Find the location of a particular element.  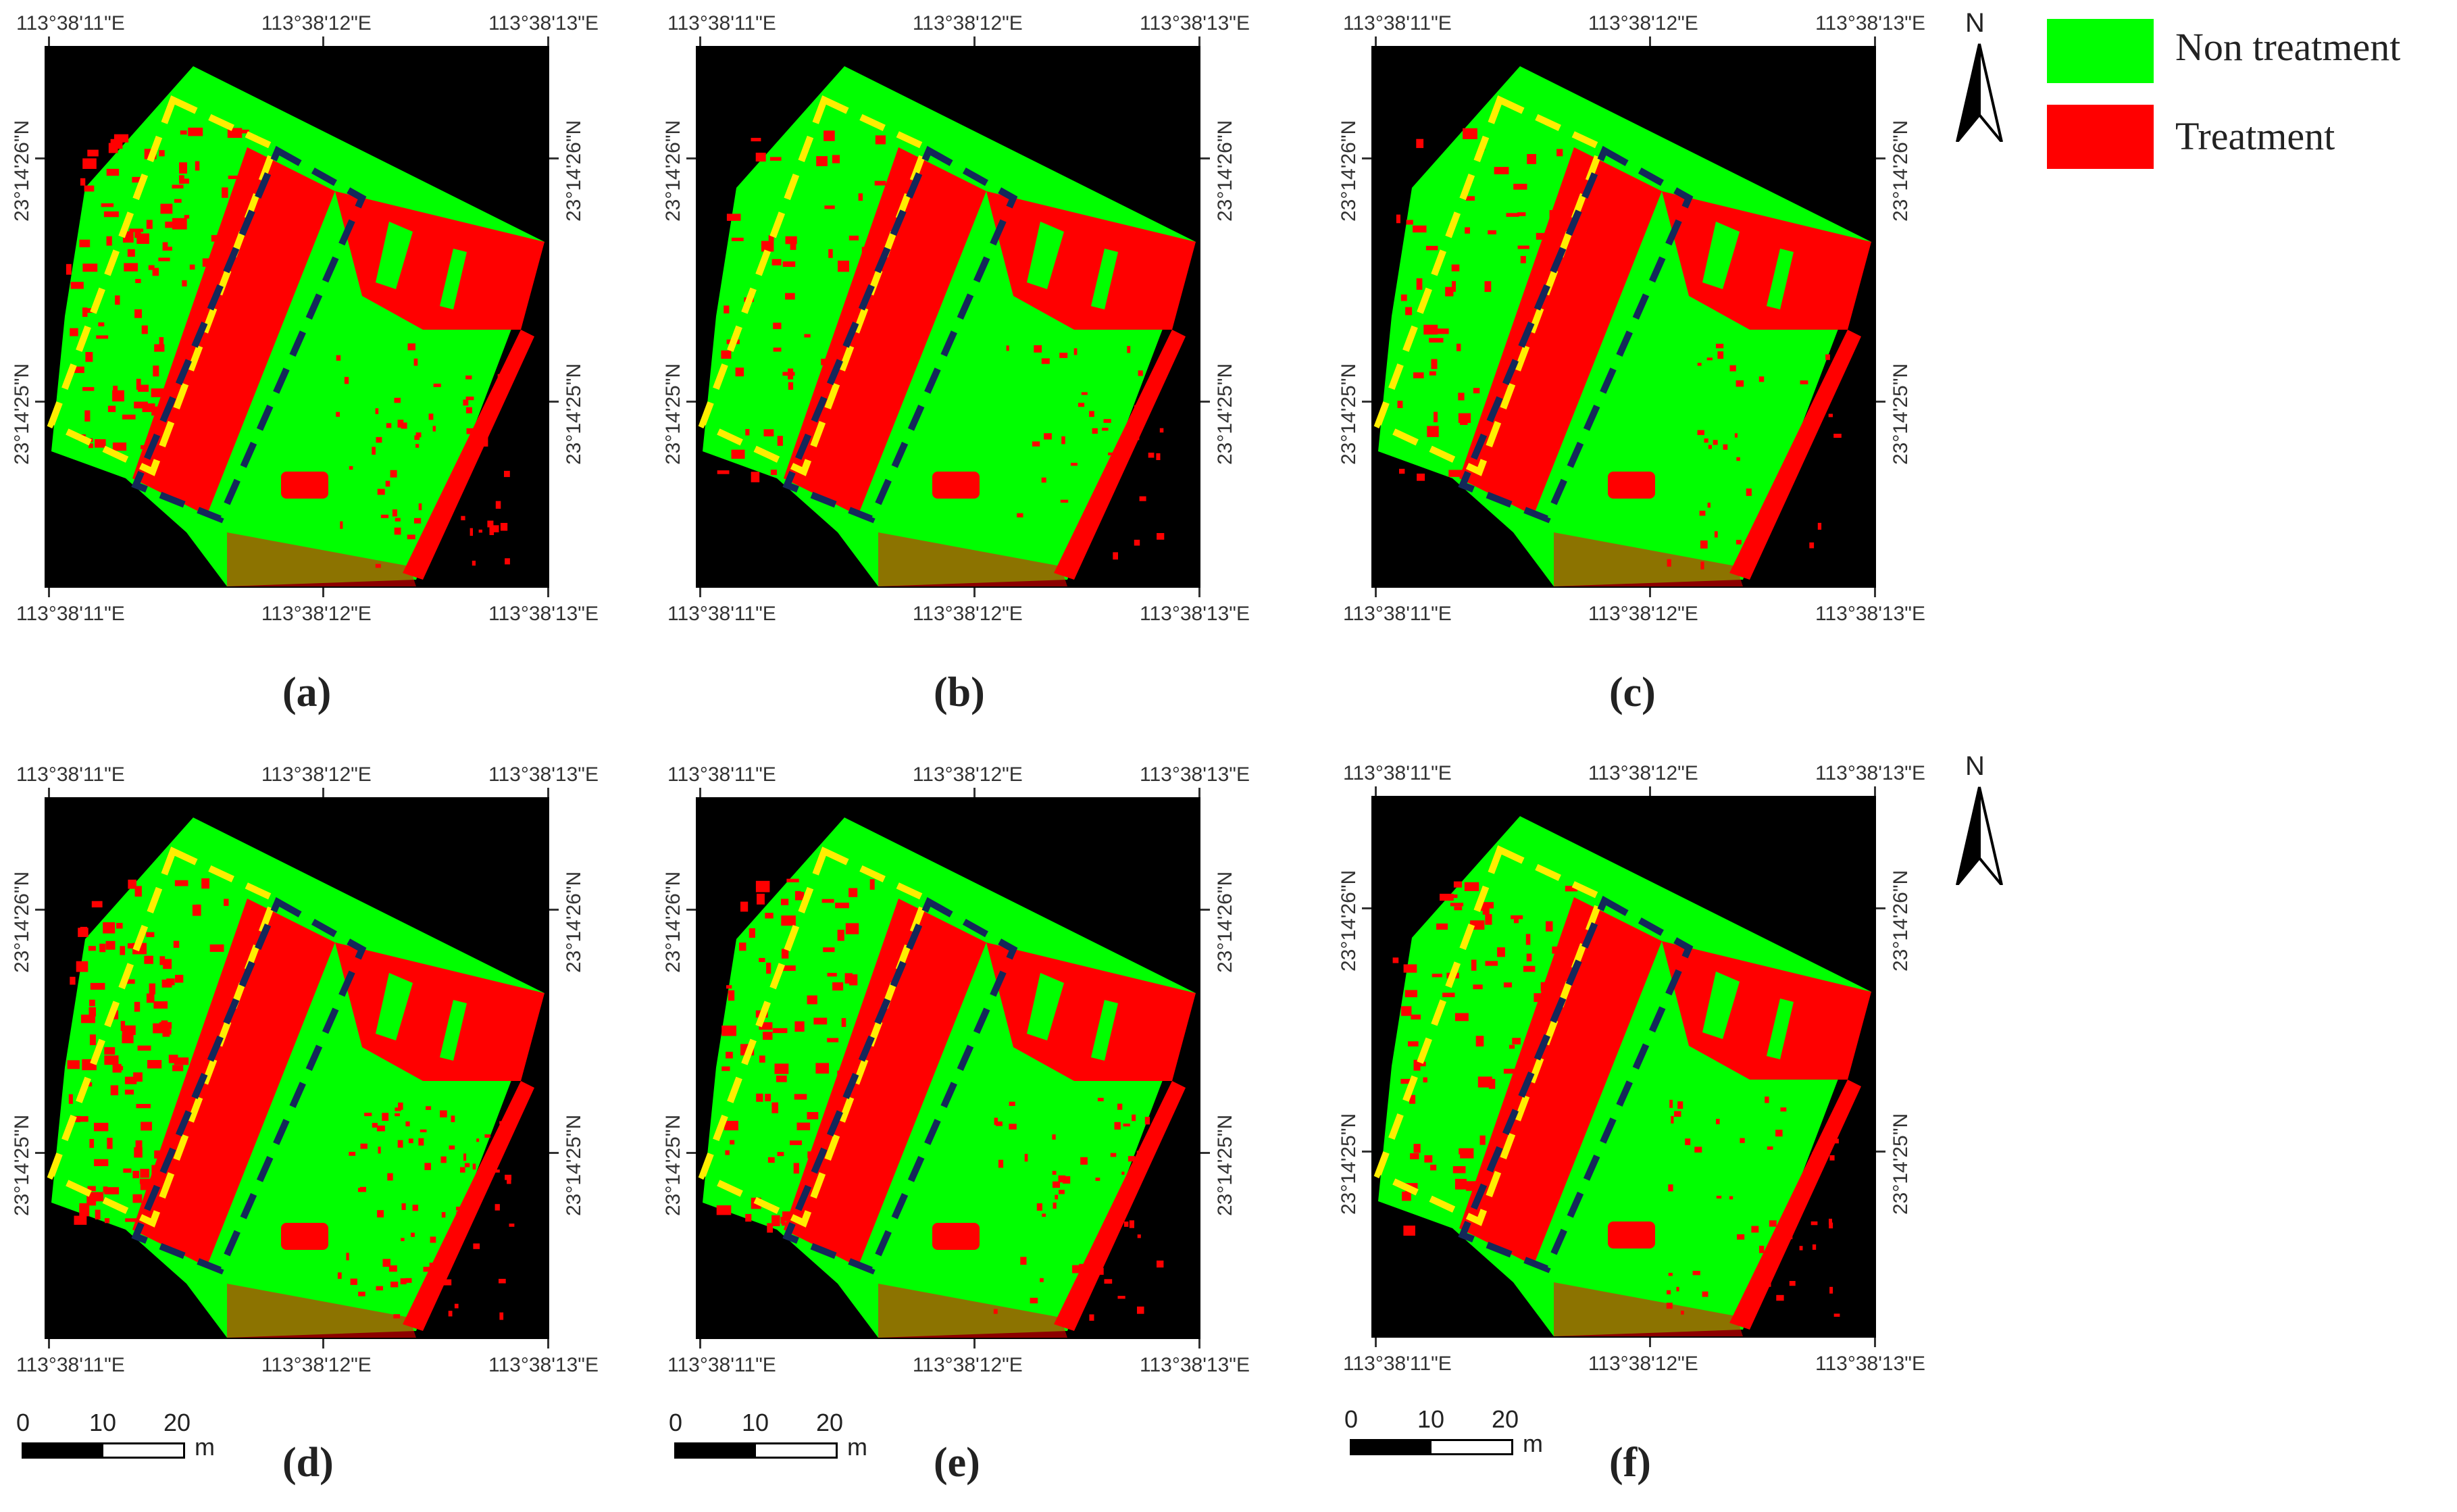

treatment-block is located at coordinates (439, 260).